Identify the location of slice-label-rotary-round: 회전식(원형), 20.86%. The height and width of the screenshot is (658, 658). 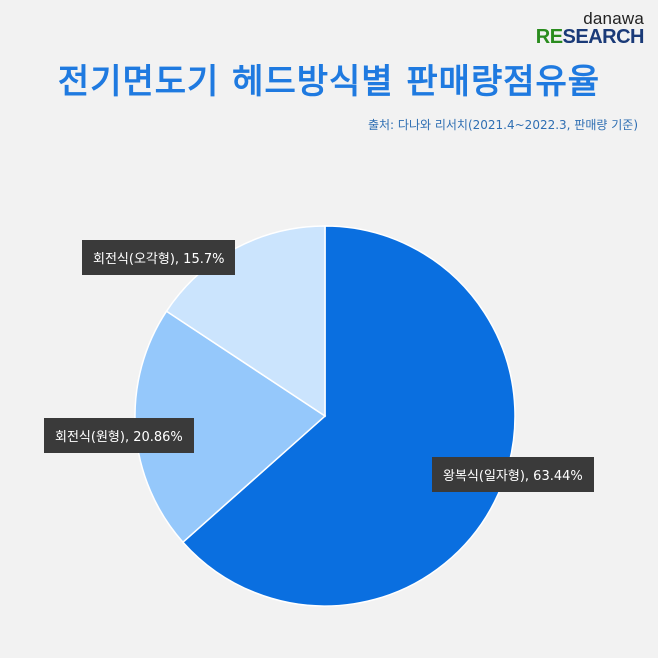
(119, 435).